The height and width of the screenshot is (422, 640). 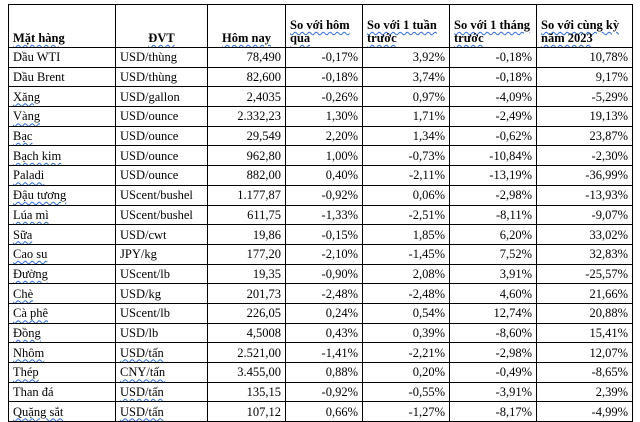 What do you see at coordinates (584, 254) in the screenshot?
I see `cell-vs-year: 32,83%` at bounding box center [584, 254].